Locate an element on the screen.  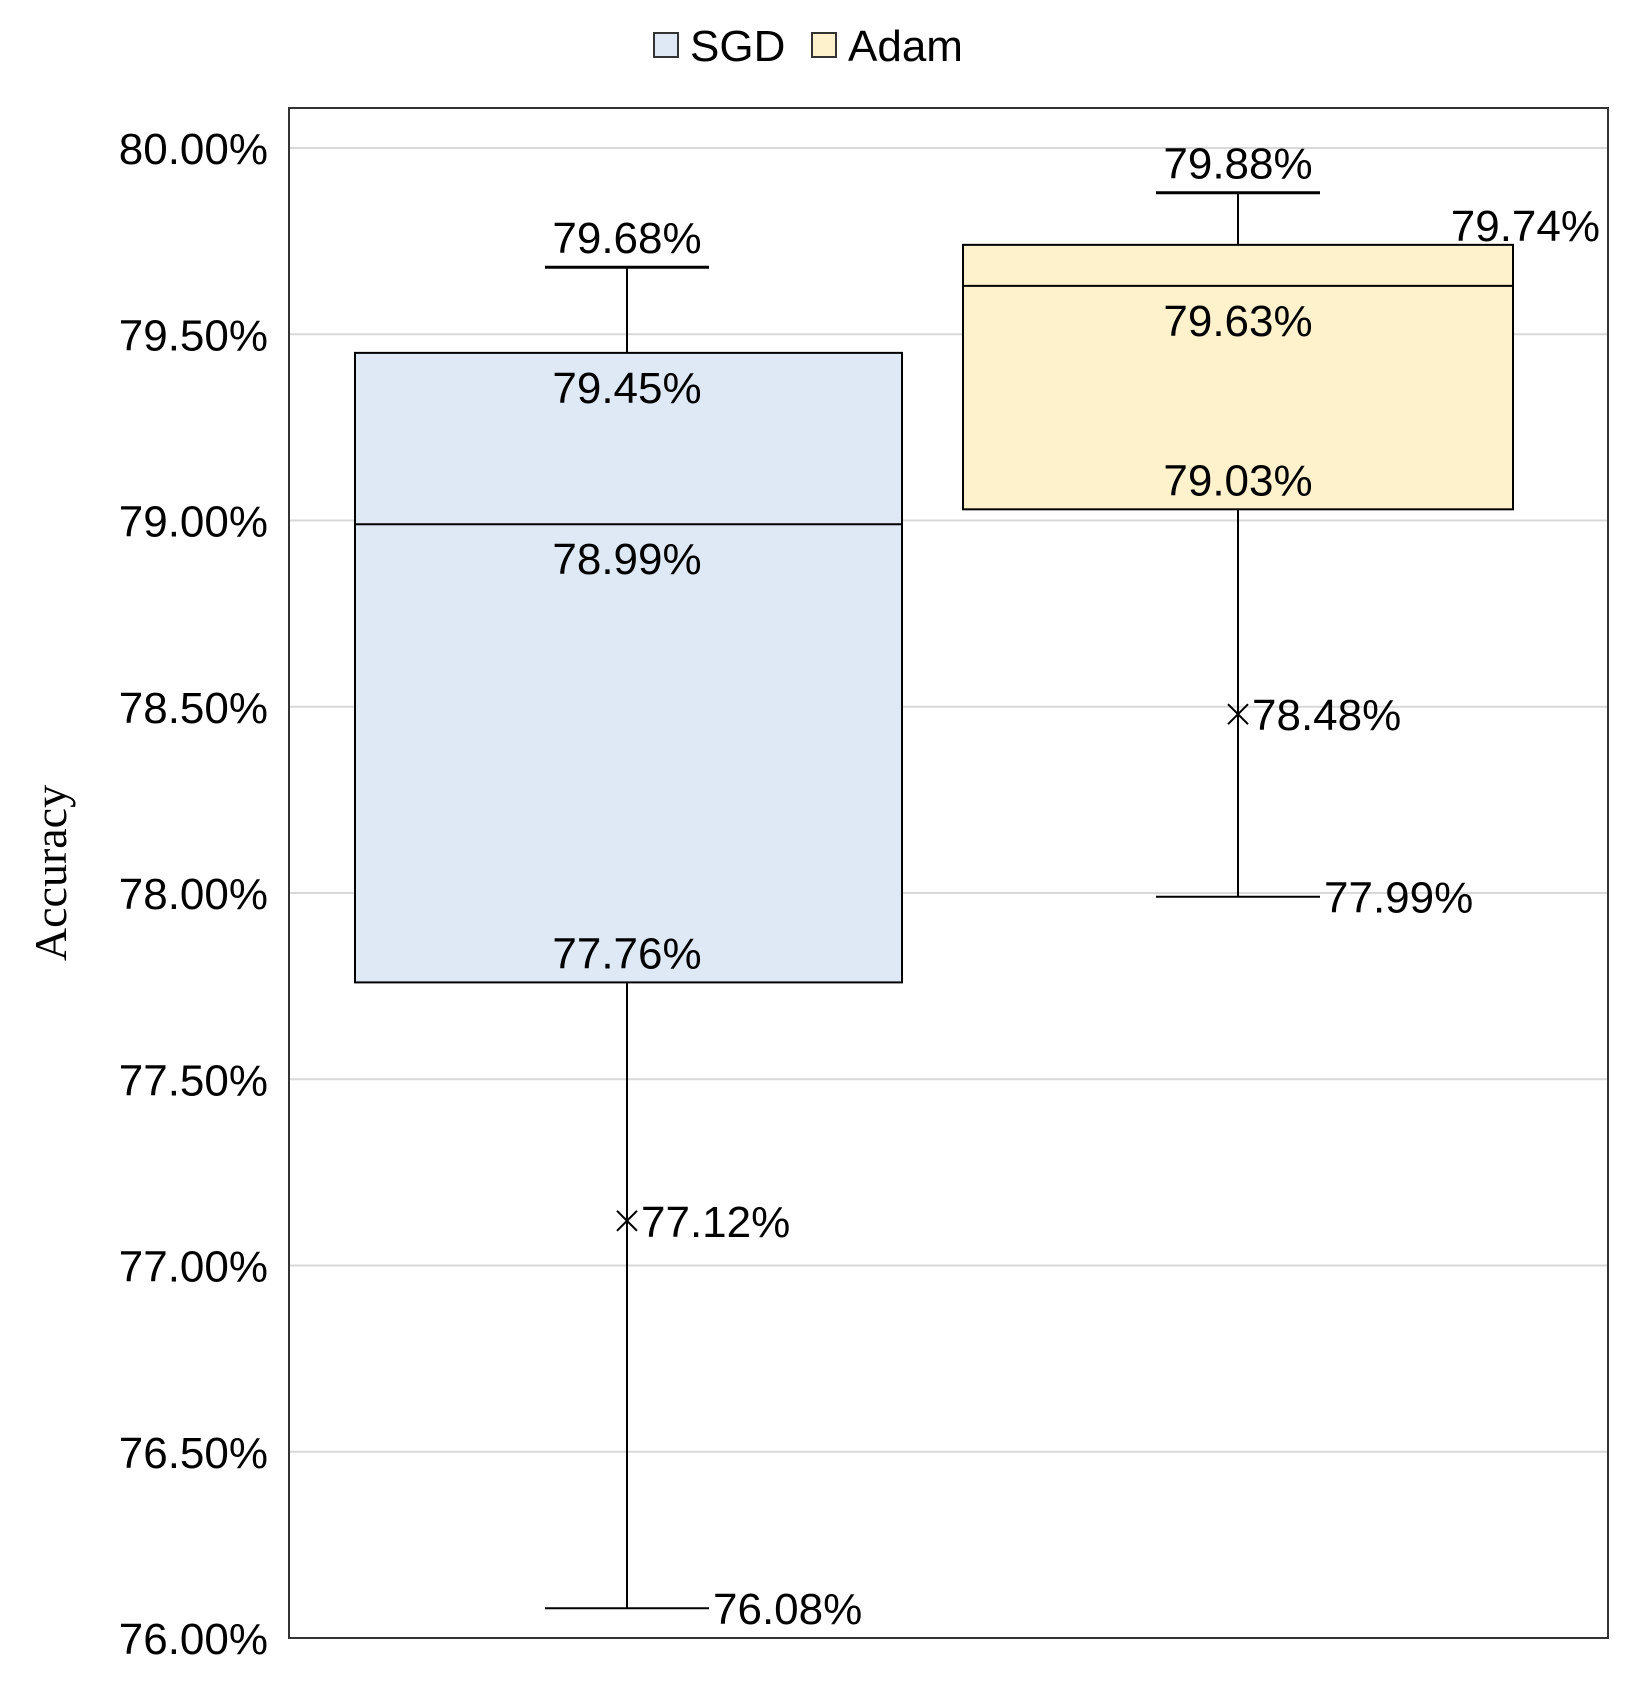
y-tick-label: 78.50% is located at coordinates (193, 708).